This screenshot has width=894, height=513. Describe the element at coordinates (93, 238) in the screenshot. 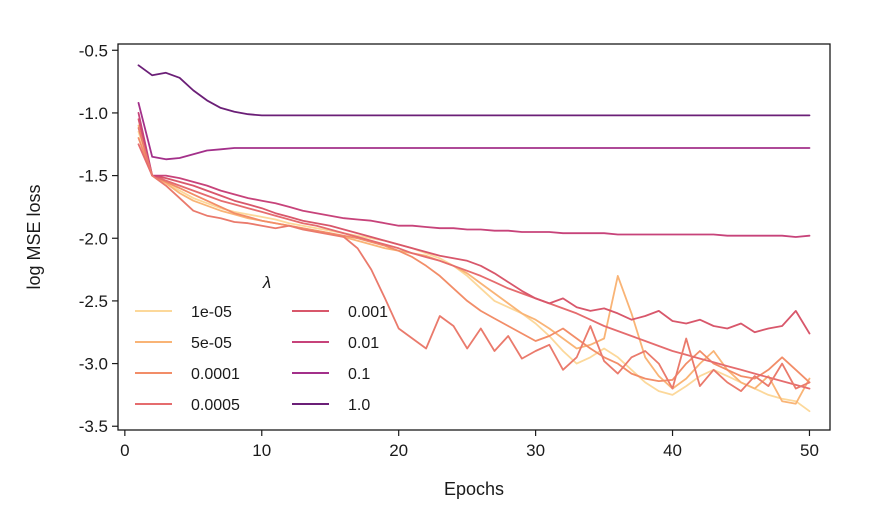

I see `y-tick-label: -2.0` at that location.